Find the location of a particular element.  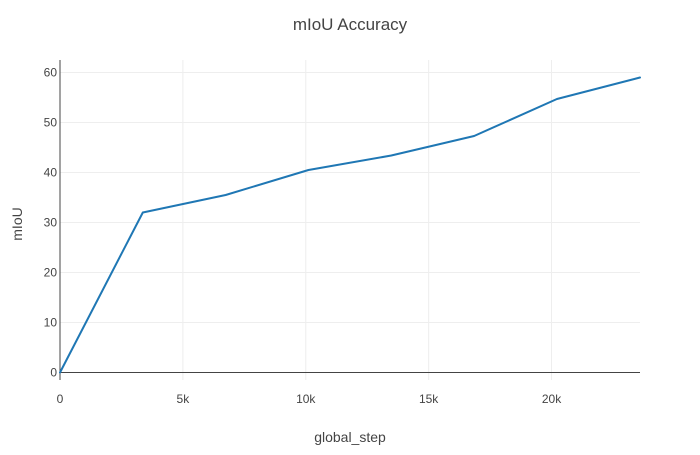

x-tick-label: 10k is located at coordinates (306, 399).